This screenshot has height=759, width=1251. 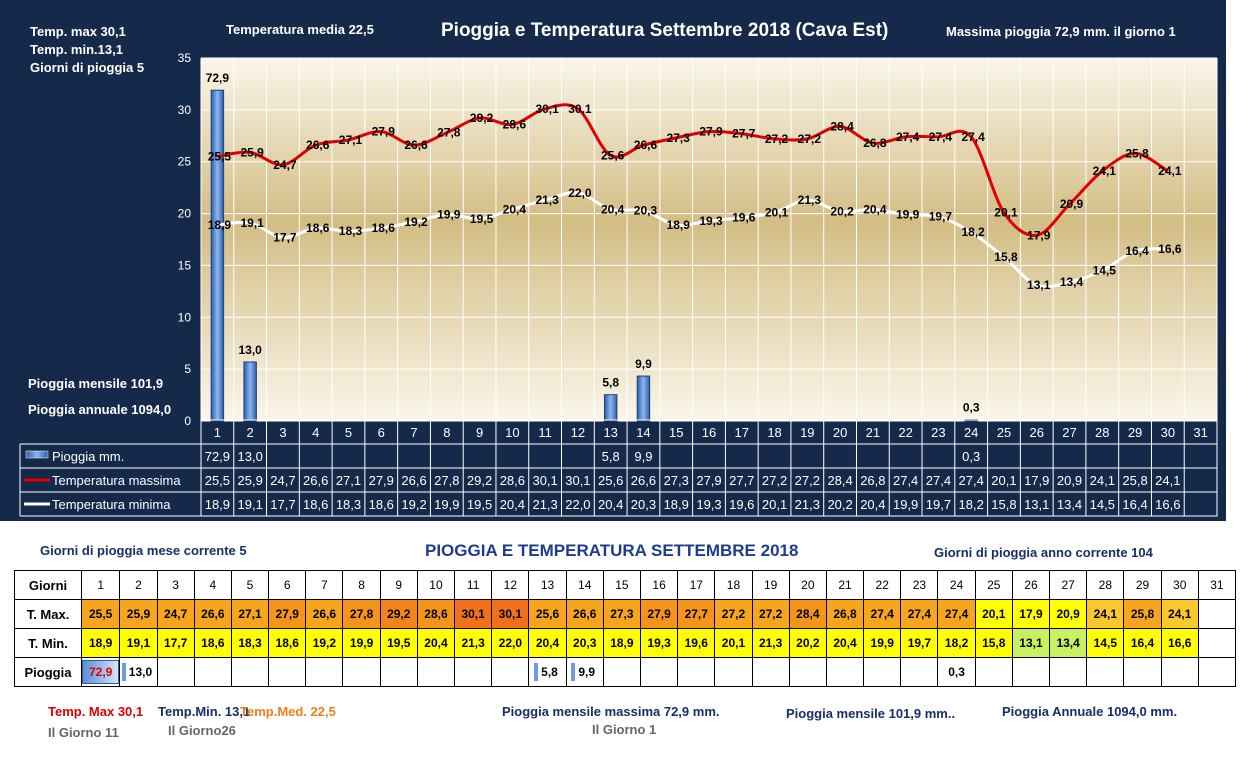 I want to click on temp-min-label: 22,0, so click(x=580, y=193).